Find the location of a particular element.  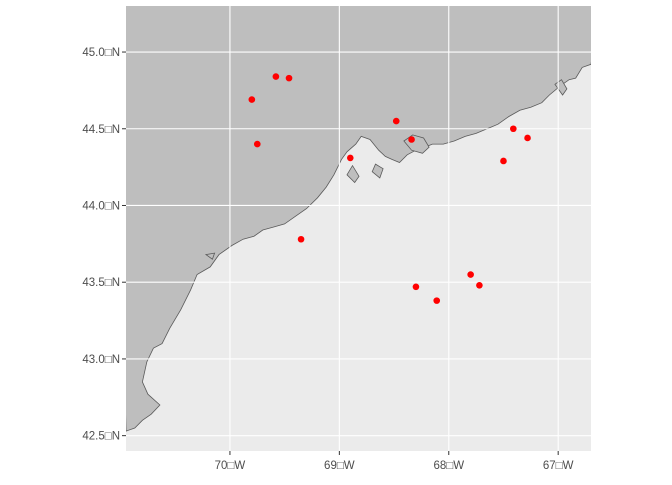

y-tick-label: 43.0□N is located at coordinates (101, 360).